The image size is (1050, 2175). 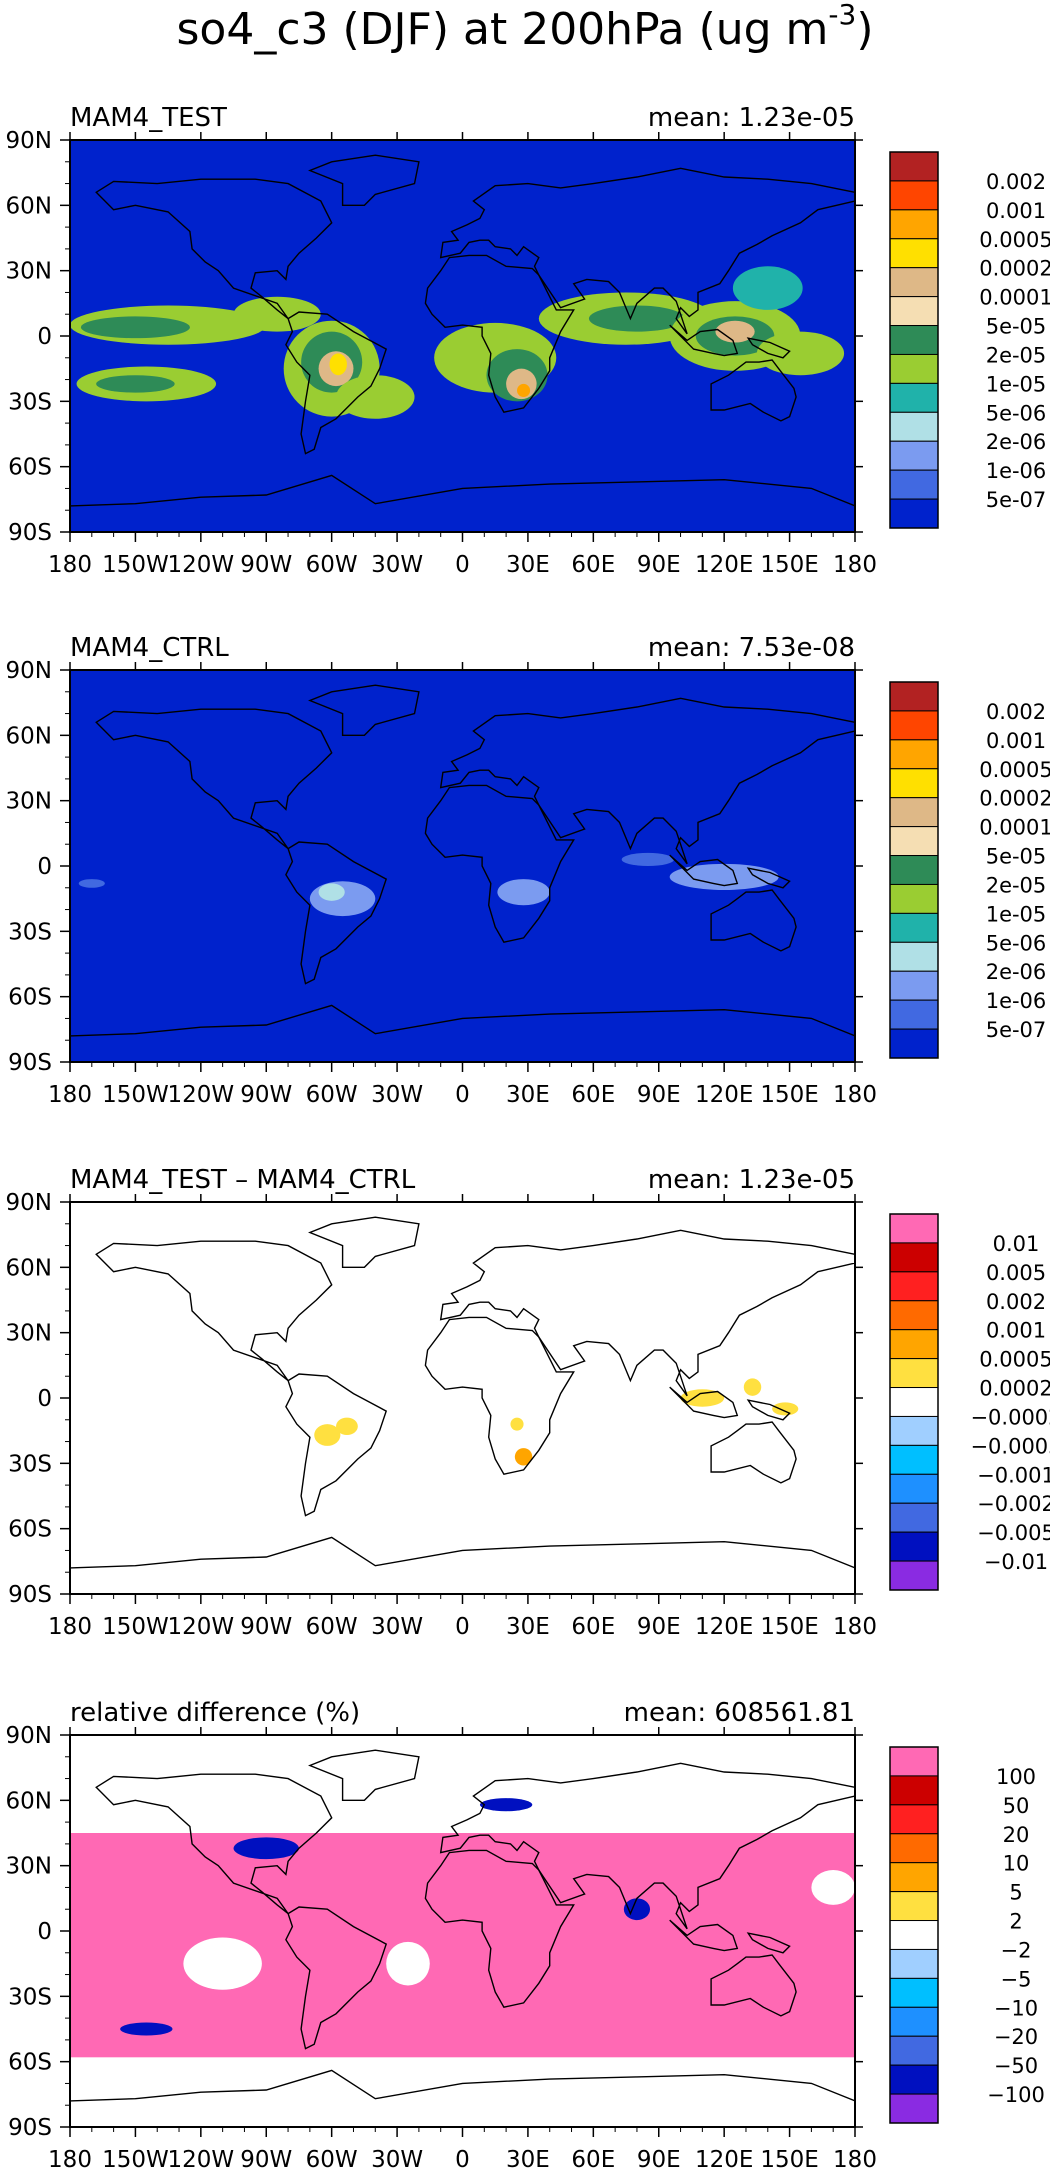 I want to click on x-tick-label: 30W, so click(x=397, y=2160).